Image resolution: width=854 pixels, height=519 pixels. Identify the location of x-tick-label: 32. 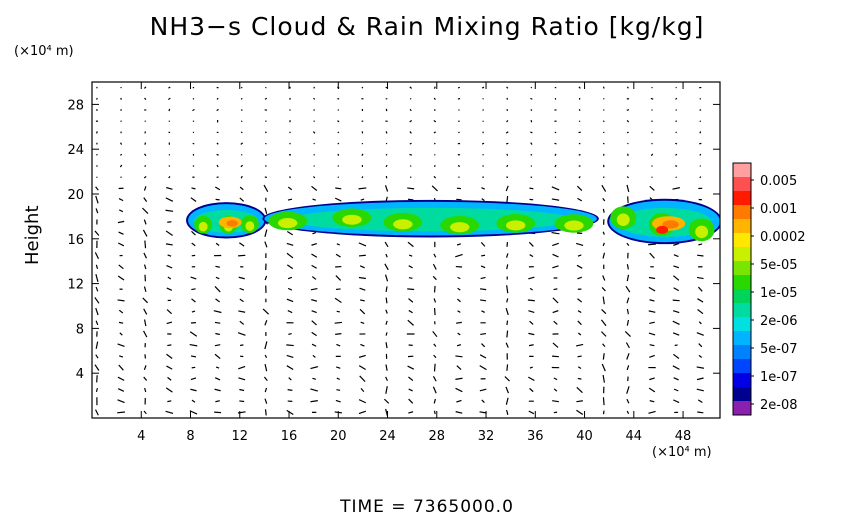
(486, 436).